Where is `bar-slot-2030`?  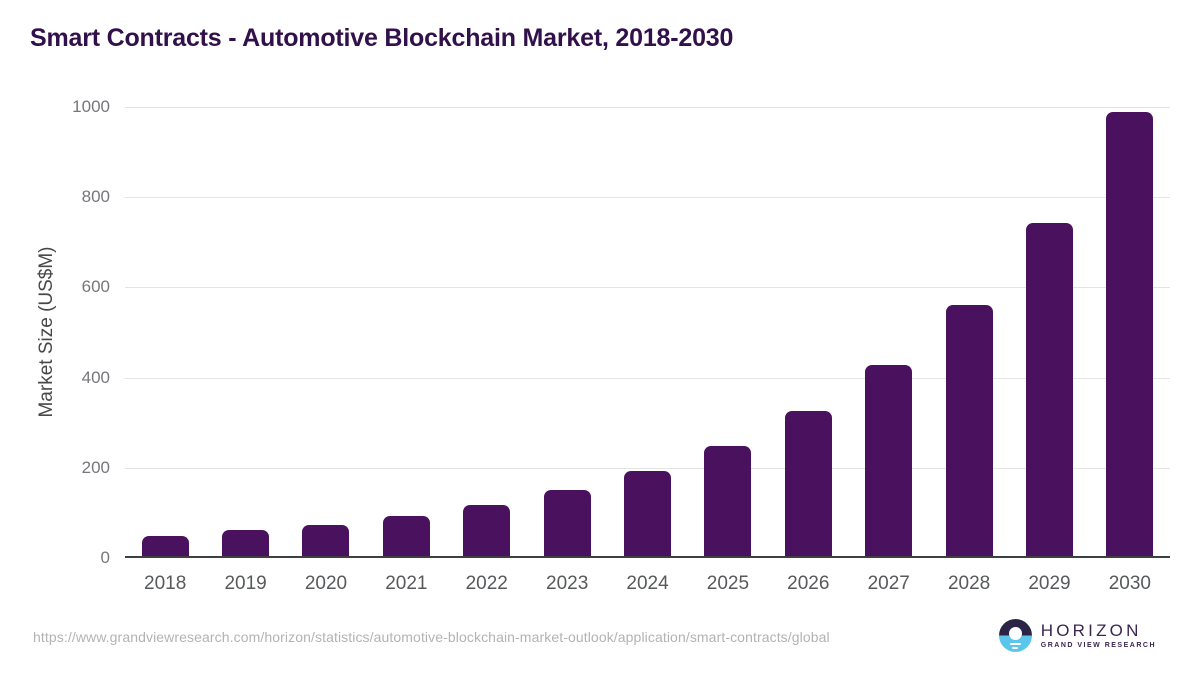 bar-slot-2030 is located at coordinates (1130, 331).